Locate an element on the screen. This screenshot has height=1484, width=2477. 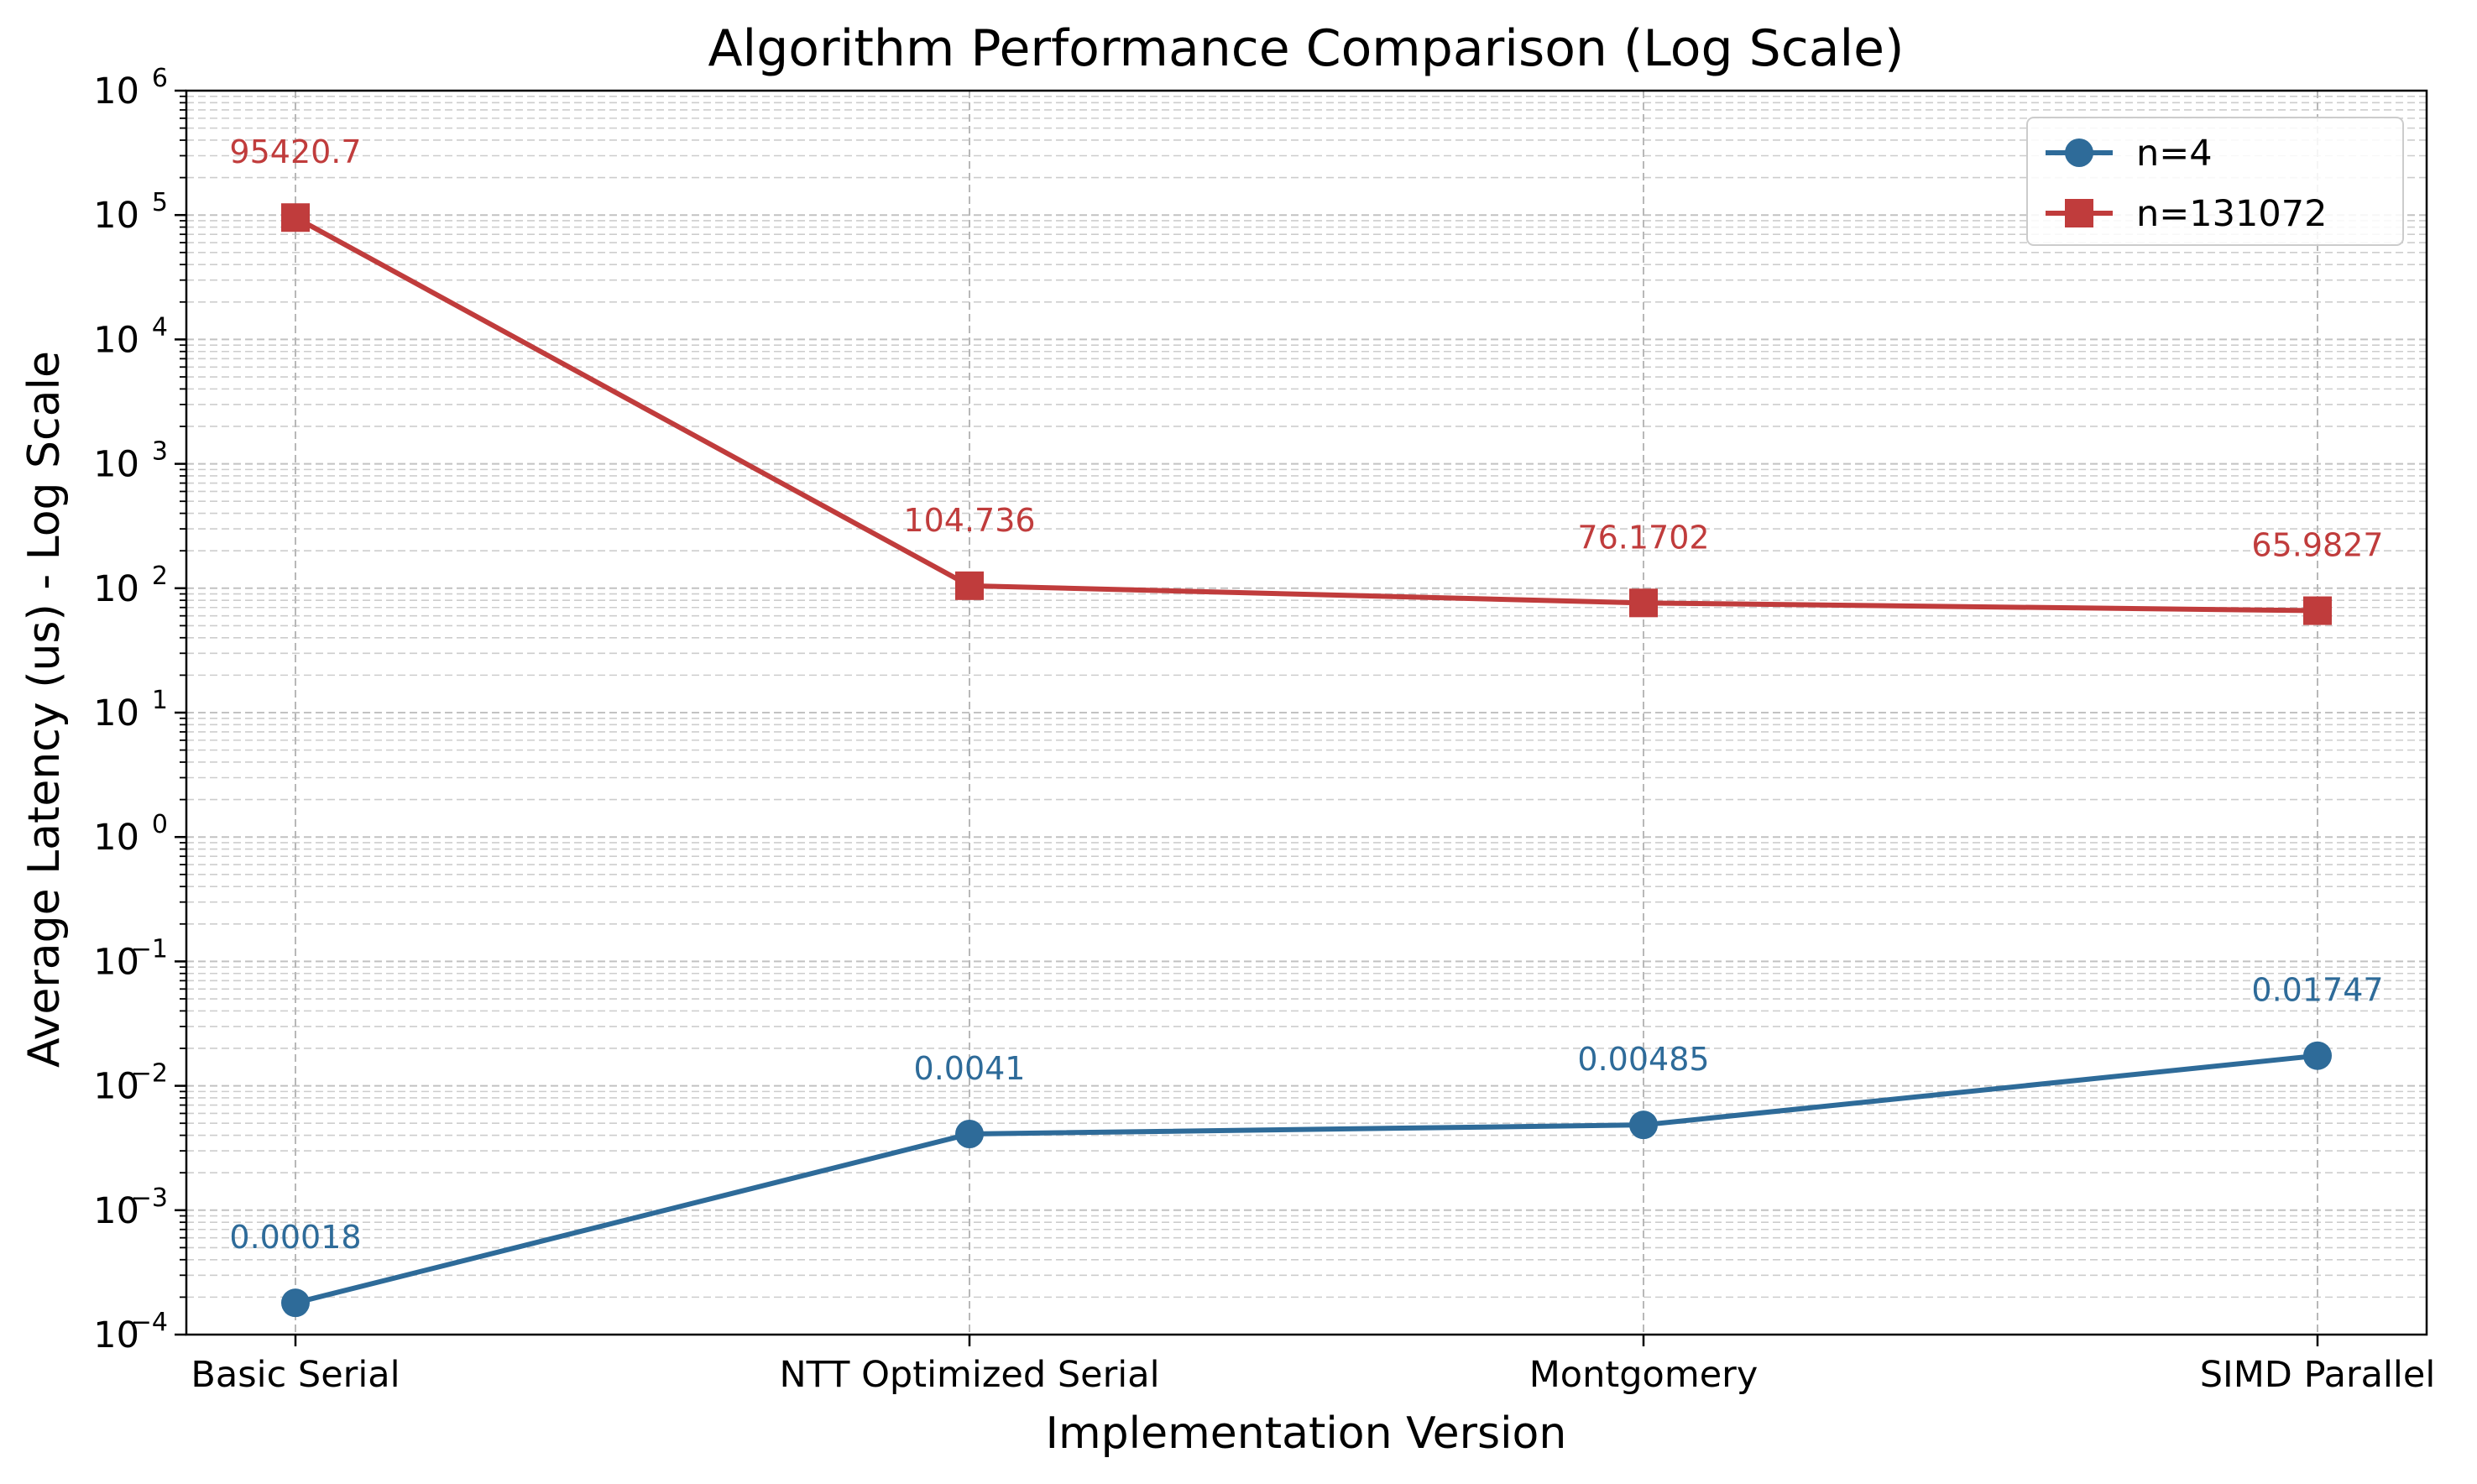
y-tick-exponent: −1 is located at coordinates (149, 949).